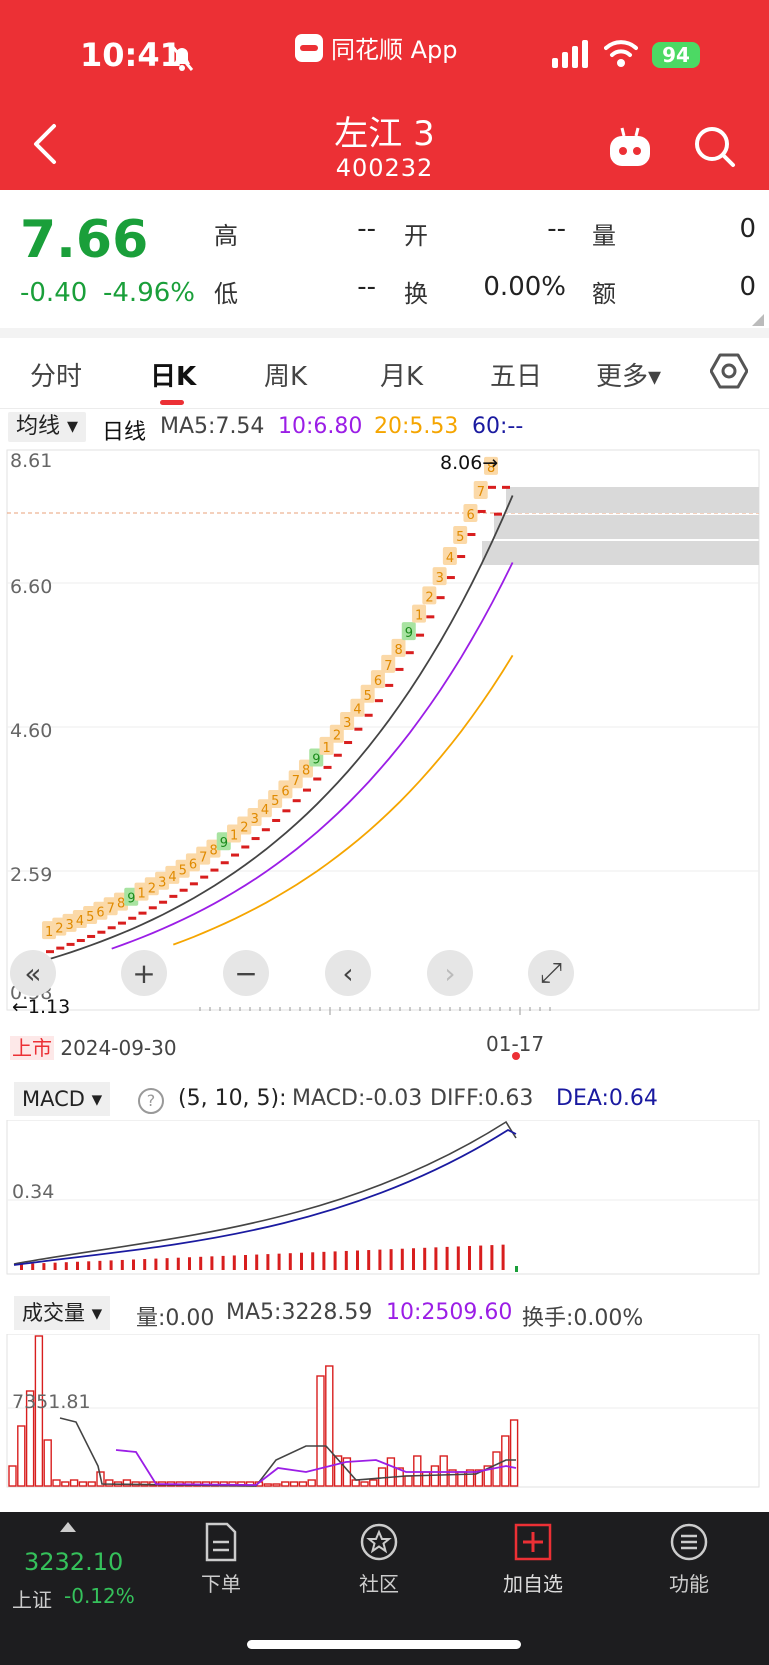 The image size is (769, 1665). I want to click on y-axis-label: 8.61, so click(31, 461).